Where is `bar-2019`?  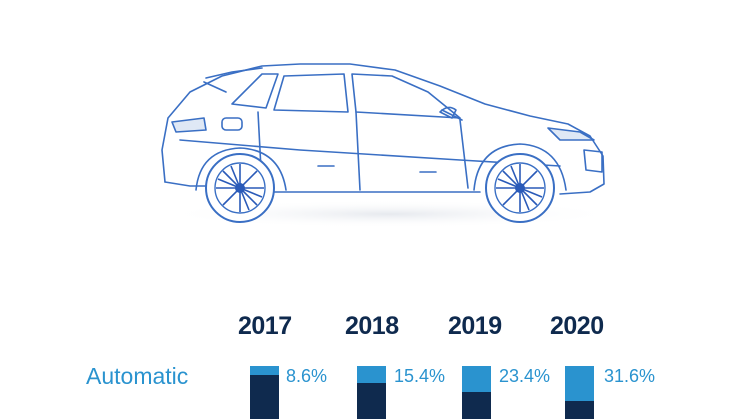
bar-2019 is located at coordinates (476, 392).